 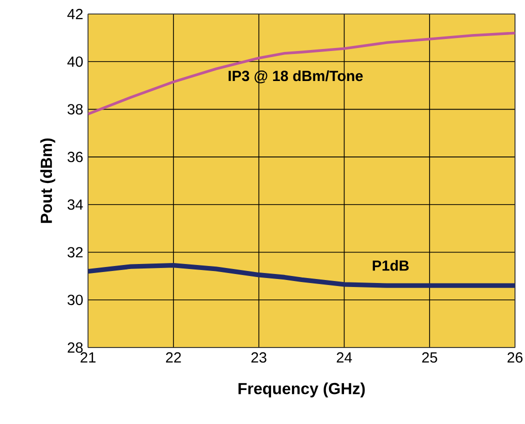 I want to click on x-tick-label: 24, so click(x=344, y=357).